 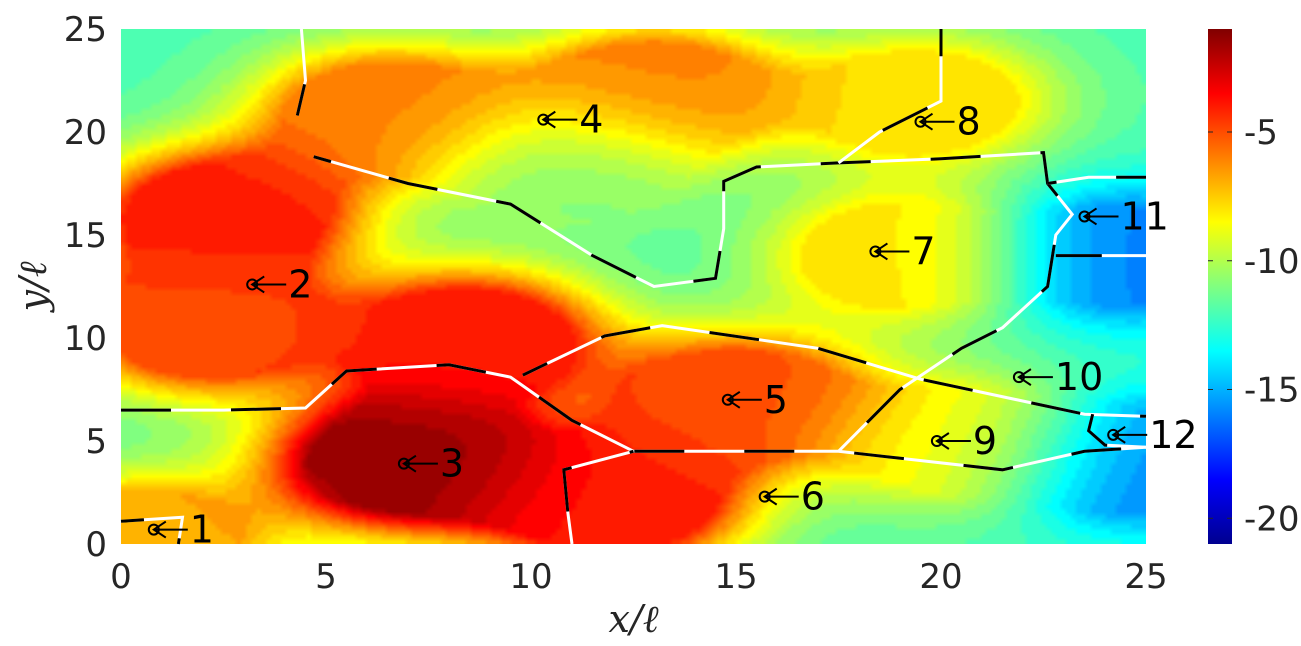 What do you see at coordinates (1173, 435) in the screenshot?
I see `region-label: 12` at bounding box center [1173, 435].